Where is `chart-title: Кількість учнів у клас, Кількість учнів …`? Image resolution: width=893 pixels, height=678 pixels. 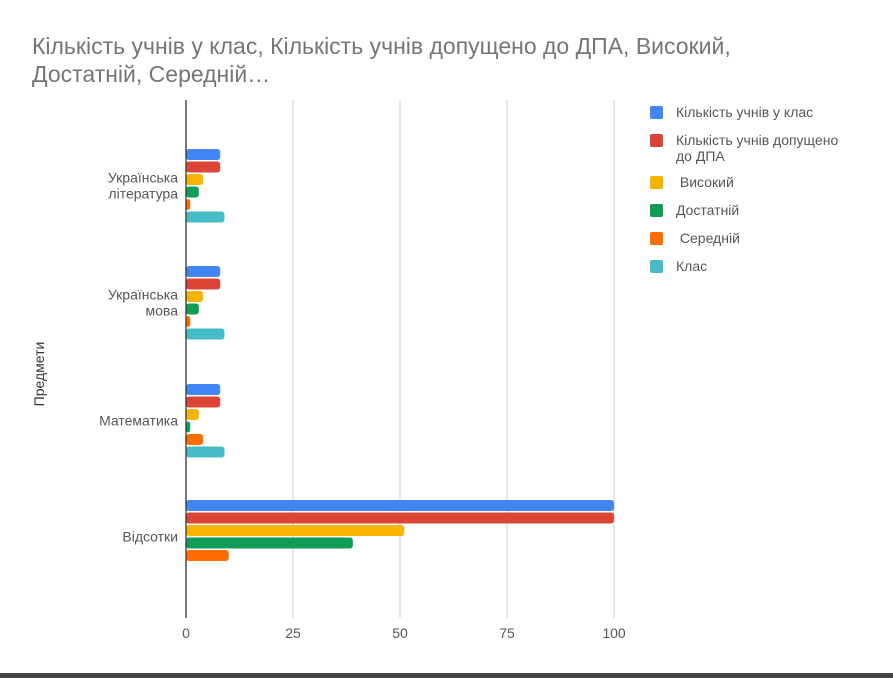 chart-title: Кількість учнів у клас, Кількість учнів … is located at coordinates (442, 60).